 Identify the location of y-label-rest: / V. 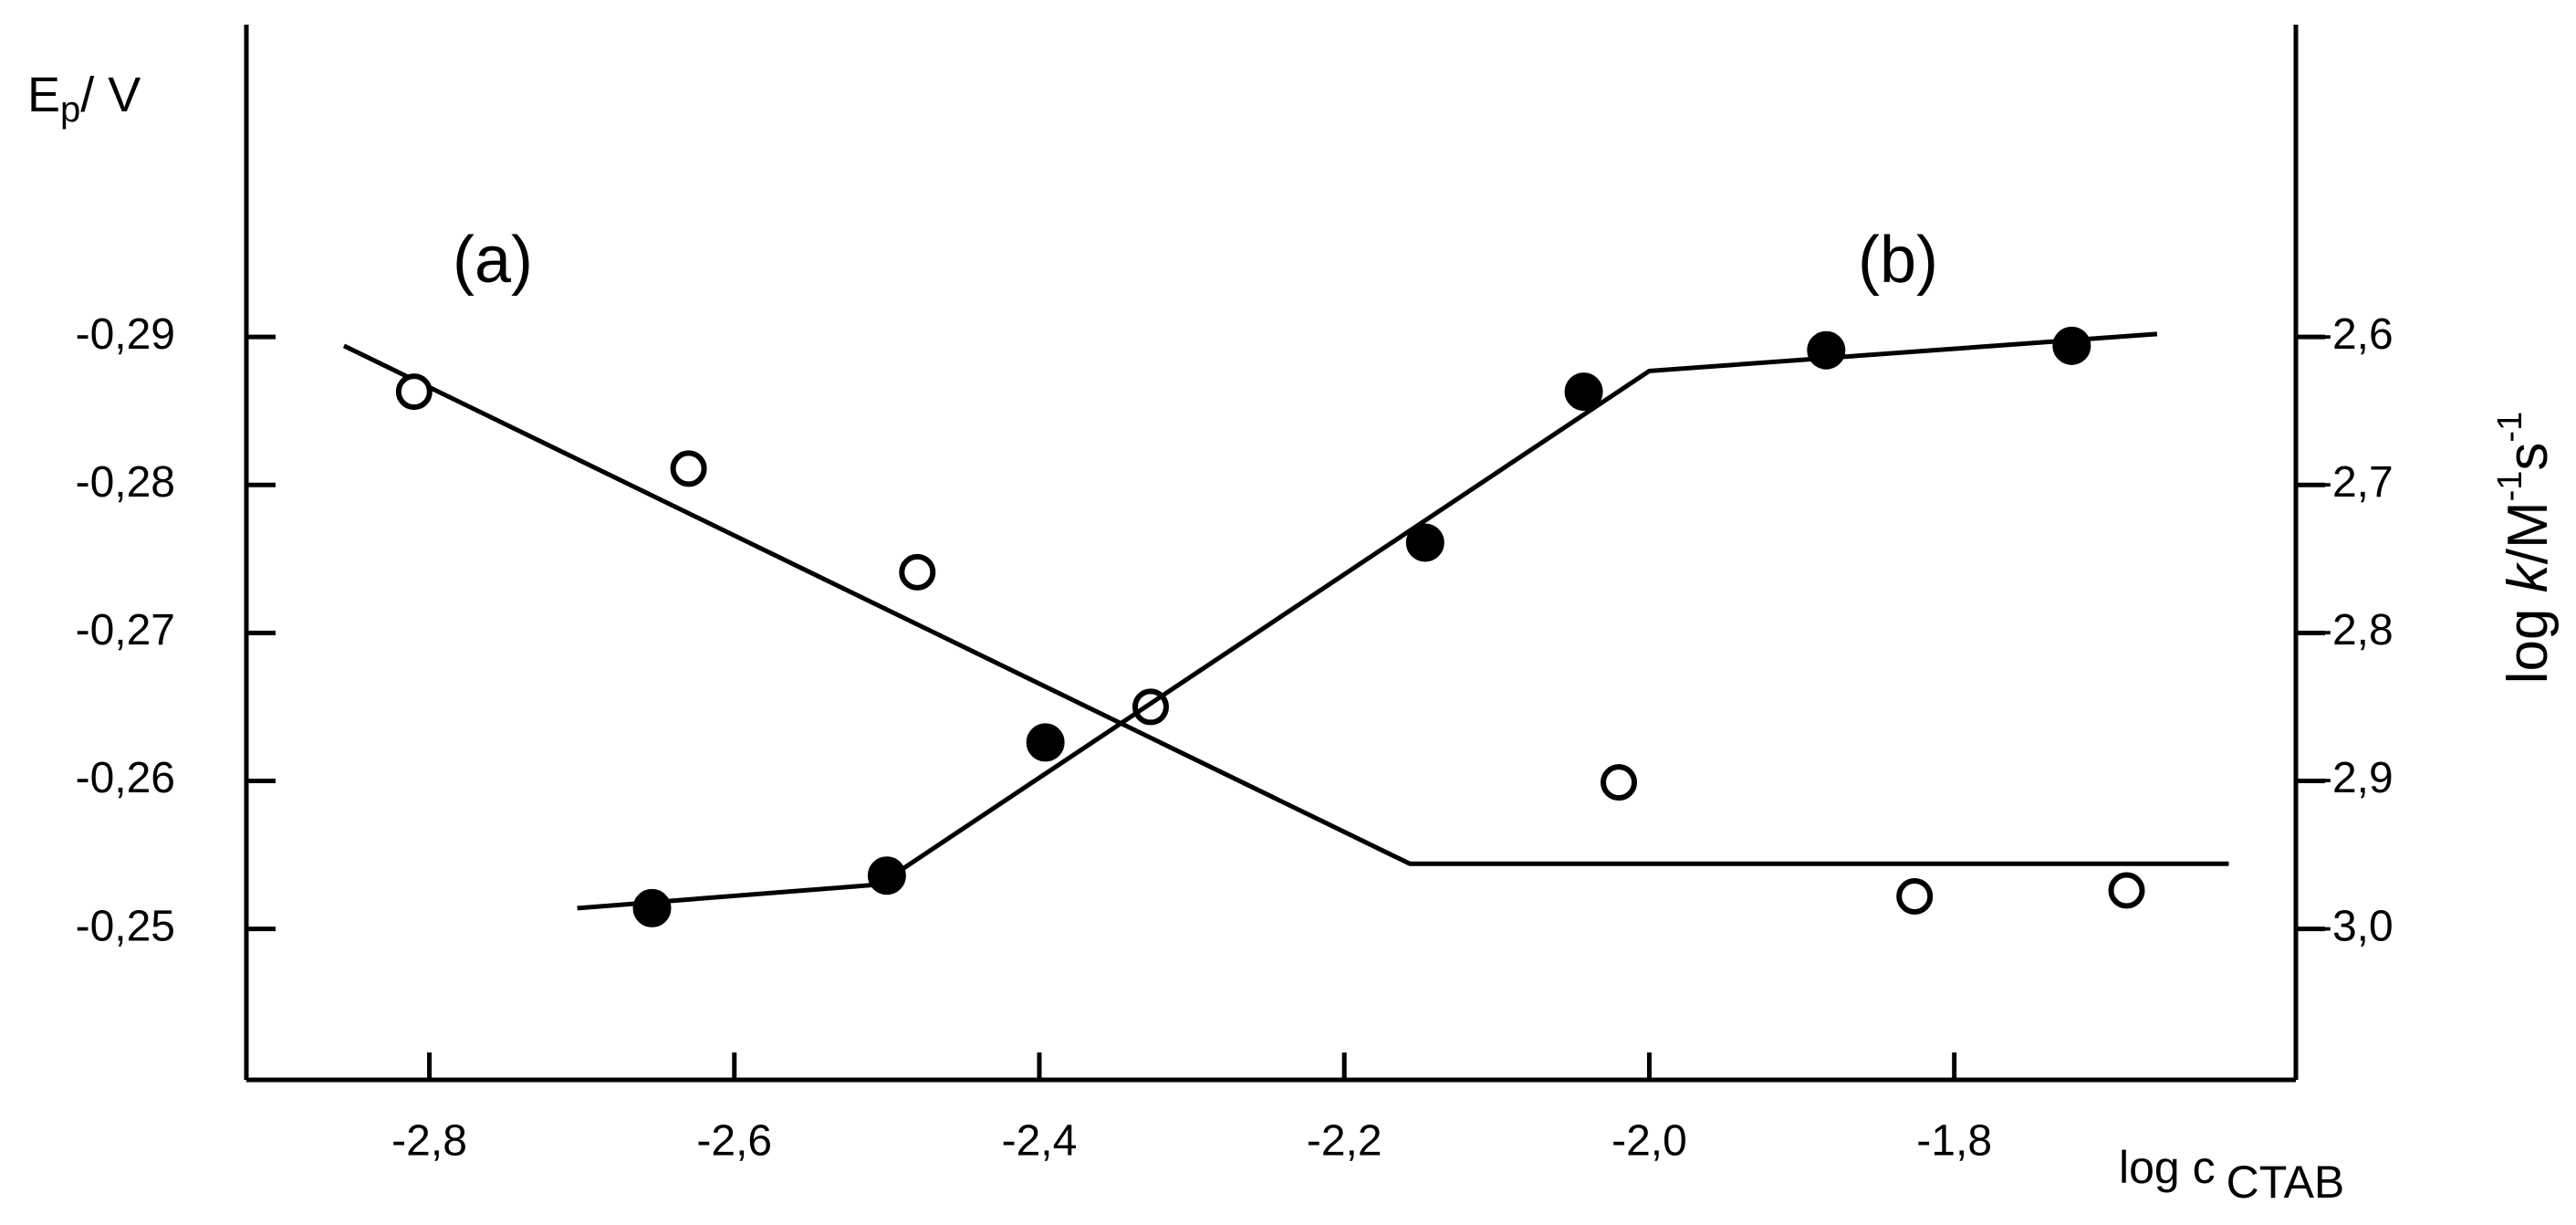
(110, 95).